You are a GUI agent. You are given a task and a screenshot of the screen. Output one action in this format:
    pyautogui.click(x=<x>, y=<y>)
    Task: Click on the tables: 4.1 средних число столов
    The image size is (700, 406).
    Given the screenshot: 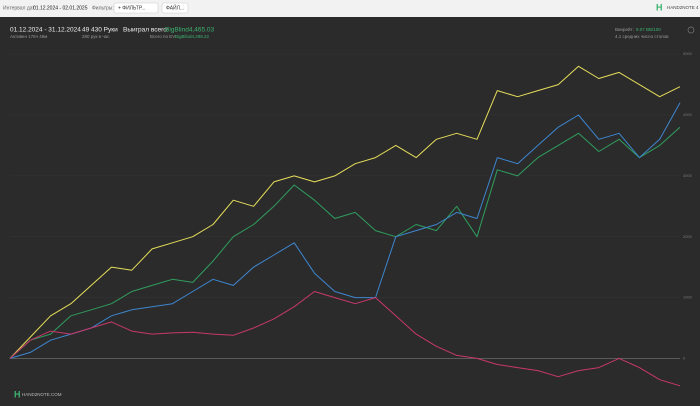 What is the action you would take?
    pyautogui.click(x=642, y=36)
    